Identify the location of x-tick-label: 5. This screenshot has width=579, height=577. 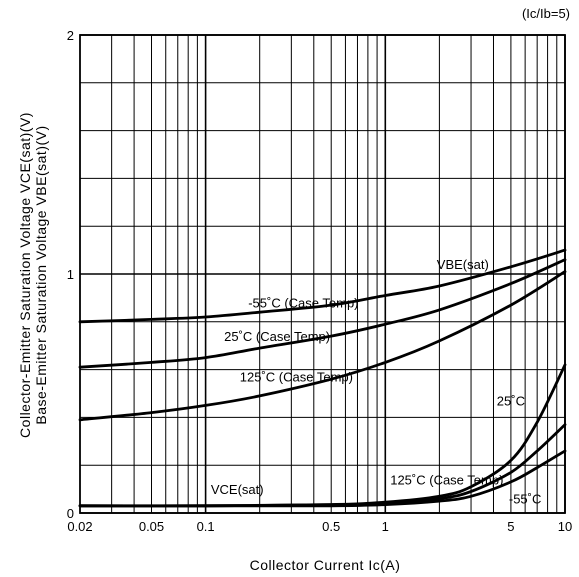
(510, 526).